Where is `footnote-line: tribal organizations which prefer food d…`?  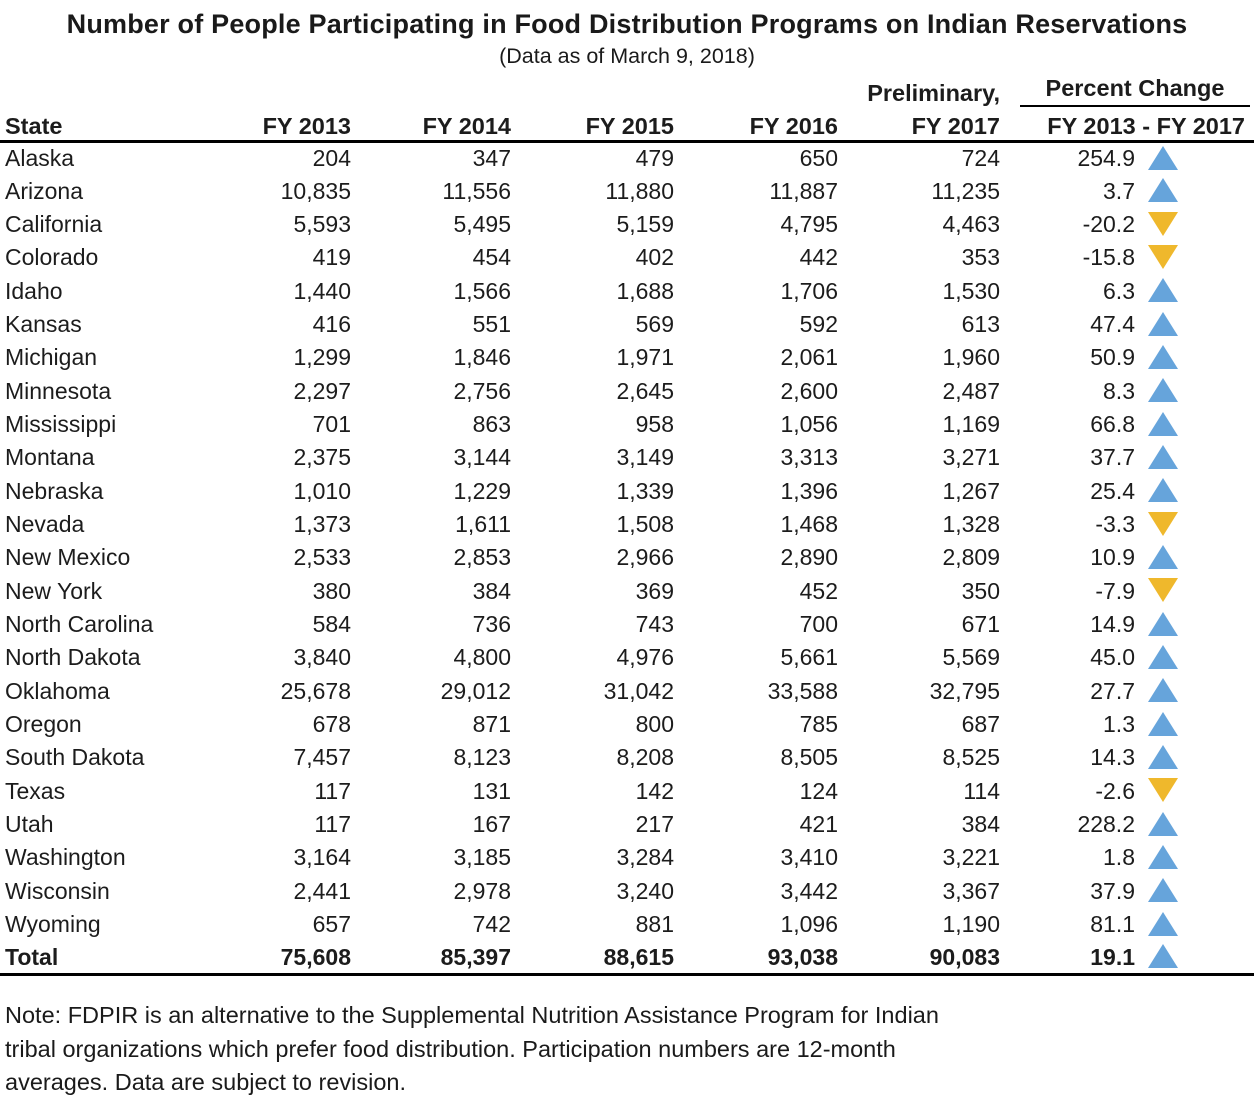
footnote-line: tribal organizations which prefer food d… is located at coordinates (450, 1048).